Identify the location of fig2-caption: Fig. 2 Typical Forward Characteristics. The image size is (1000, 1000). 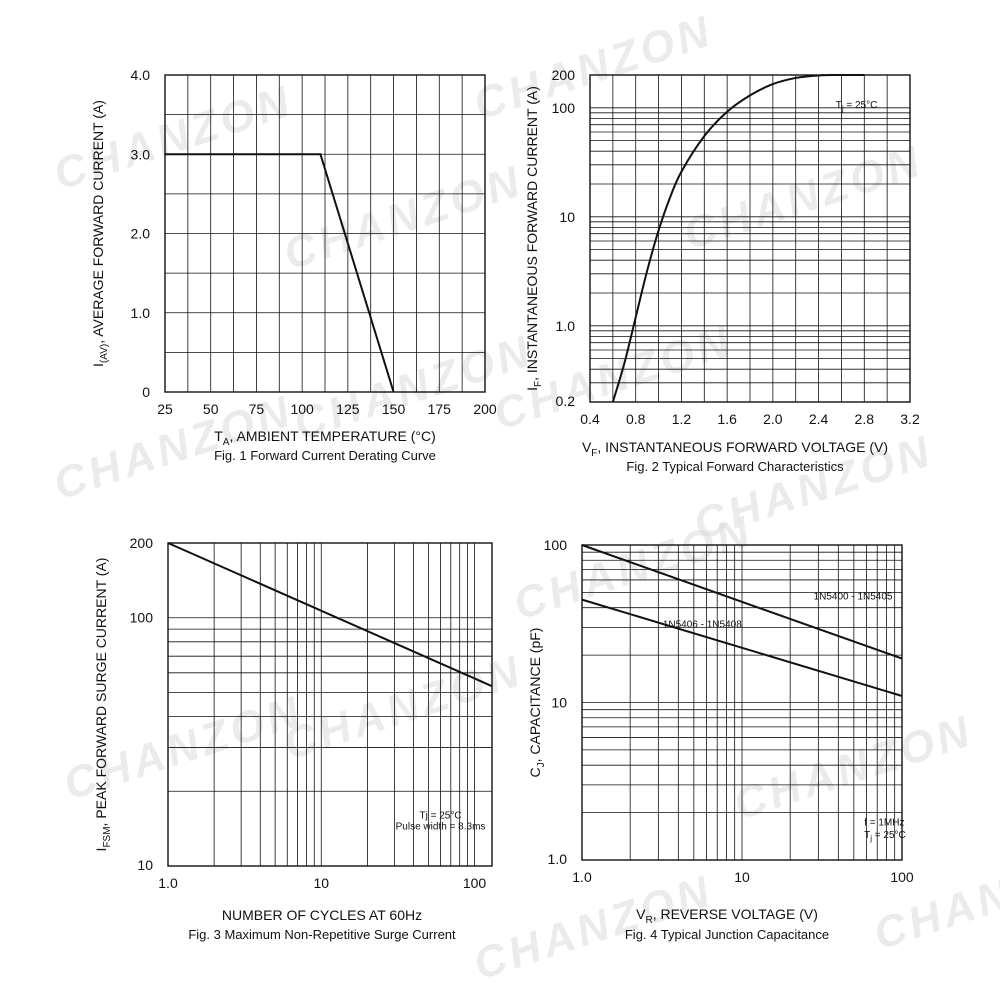
(735, 466).